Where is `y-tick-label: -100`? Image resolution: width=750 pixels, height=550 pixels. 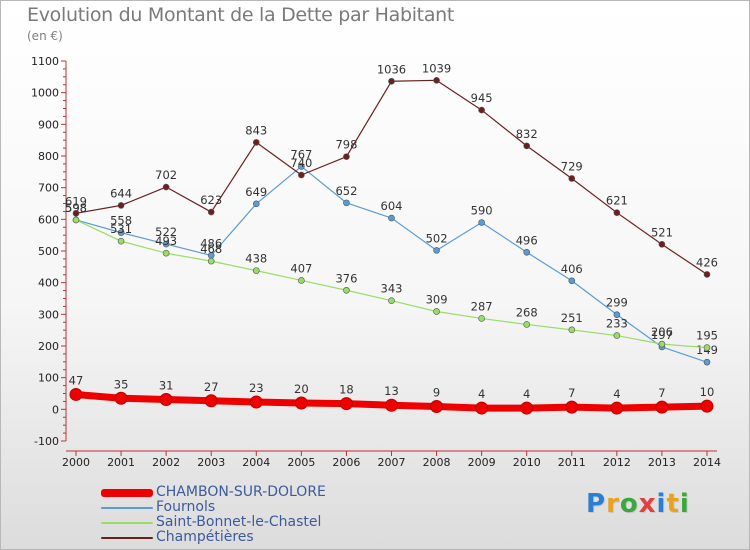 y-tick-label: -100 is located at coordinates (46, 441).